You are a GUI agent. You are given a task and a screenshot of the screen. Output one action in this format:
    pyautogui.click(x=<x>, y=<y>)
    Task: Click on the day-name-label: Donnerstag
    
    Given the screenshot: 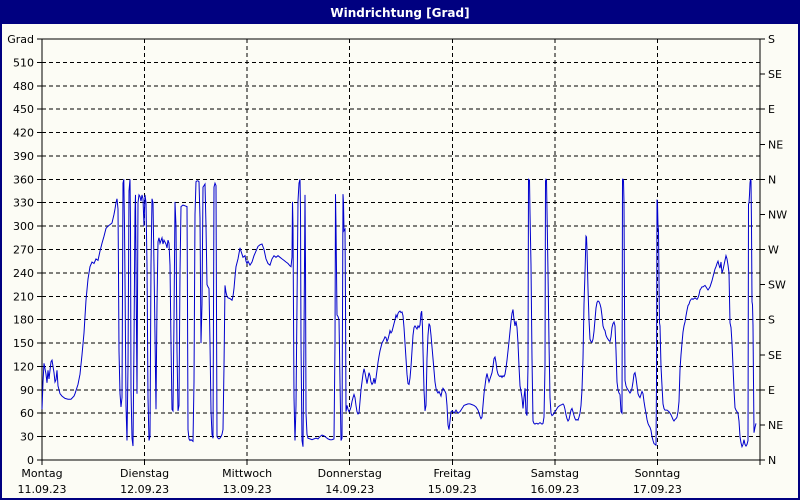 What is the action you would take?
    pyautogui.click(x=350, y=473)
    